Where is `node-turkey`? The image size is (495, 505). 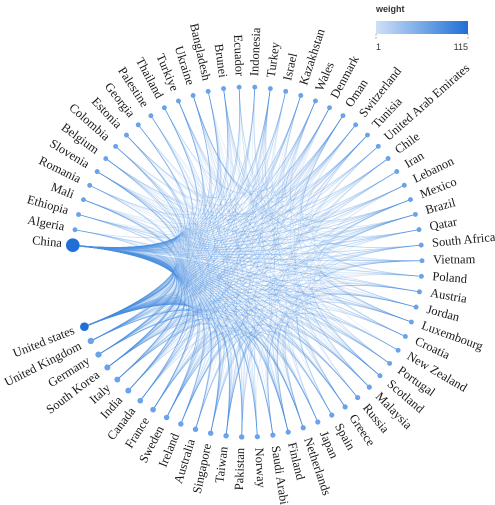
node-turkey is located at coordinates (270, 89).